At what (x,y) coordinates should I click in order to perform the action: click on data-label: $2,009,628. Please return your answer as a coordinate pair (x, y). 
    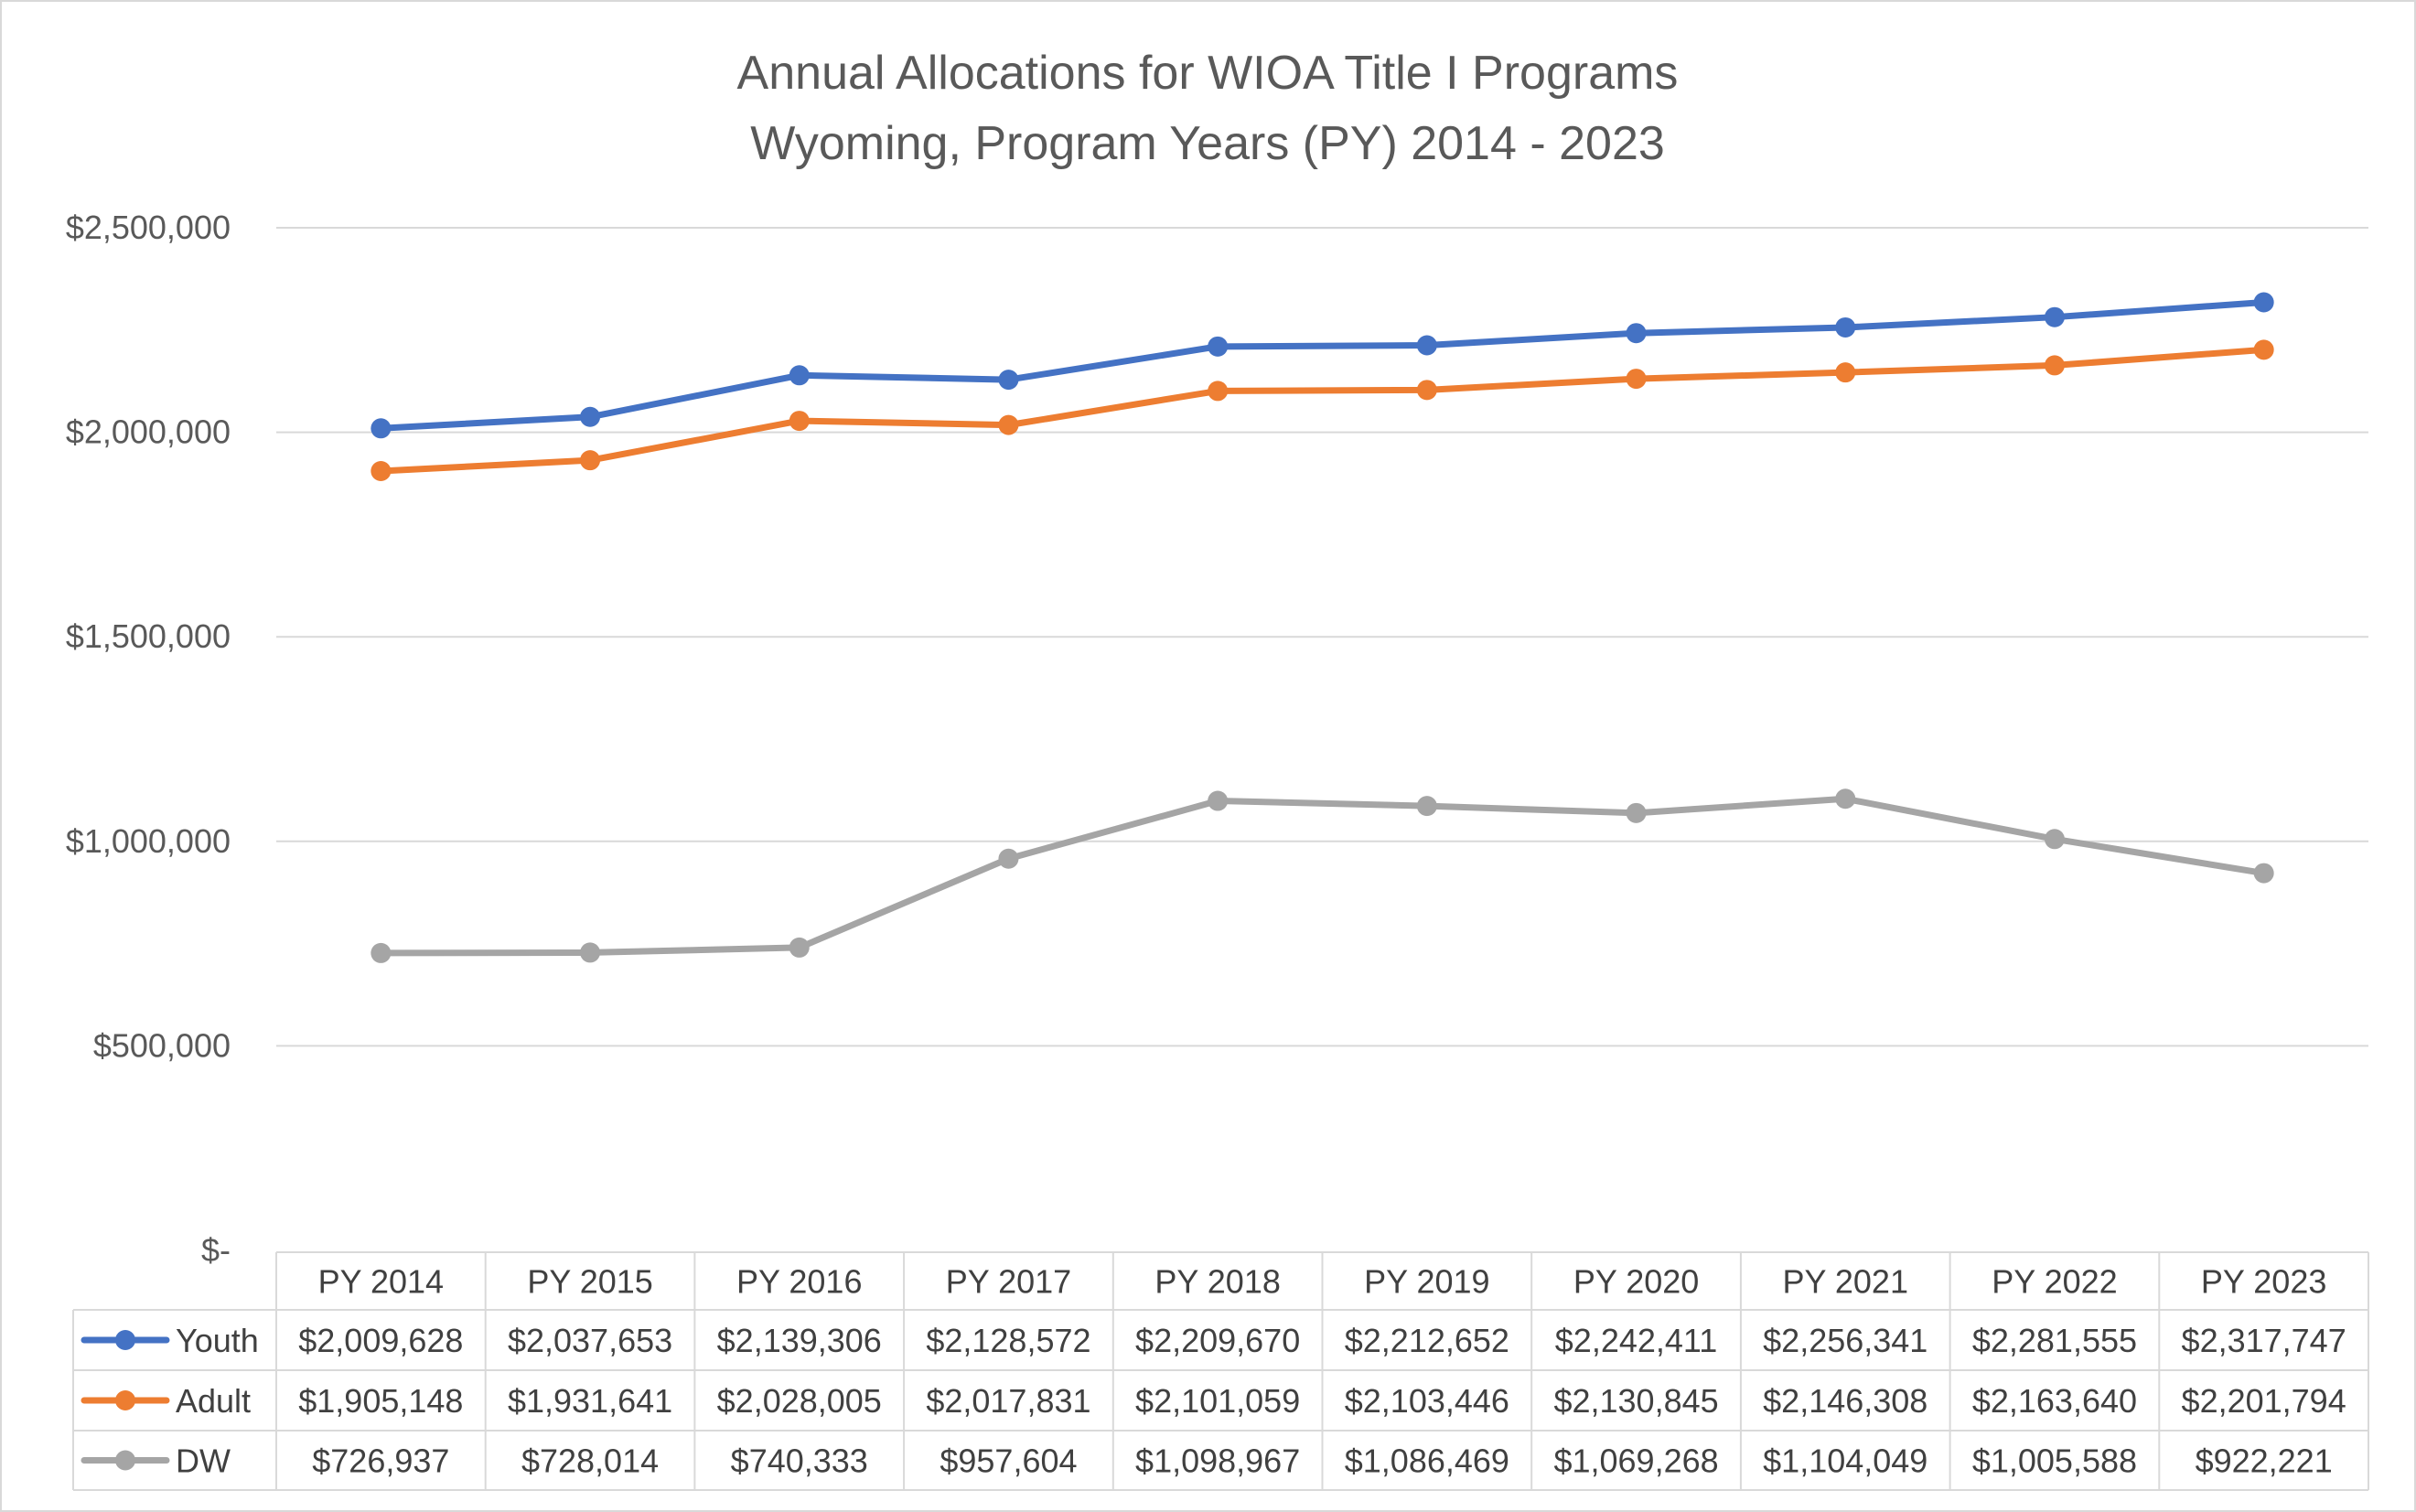
    Looking at the image, I should click on (380, 1340).